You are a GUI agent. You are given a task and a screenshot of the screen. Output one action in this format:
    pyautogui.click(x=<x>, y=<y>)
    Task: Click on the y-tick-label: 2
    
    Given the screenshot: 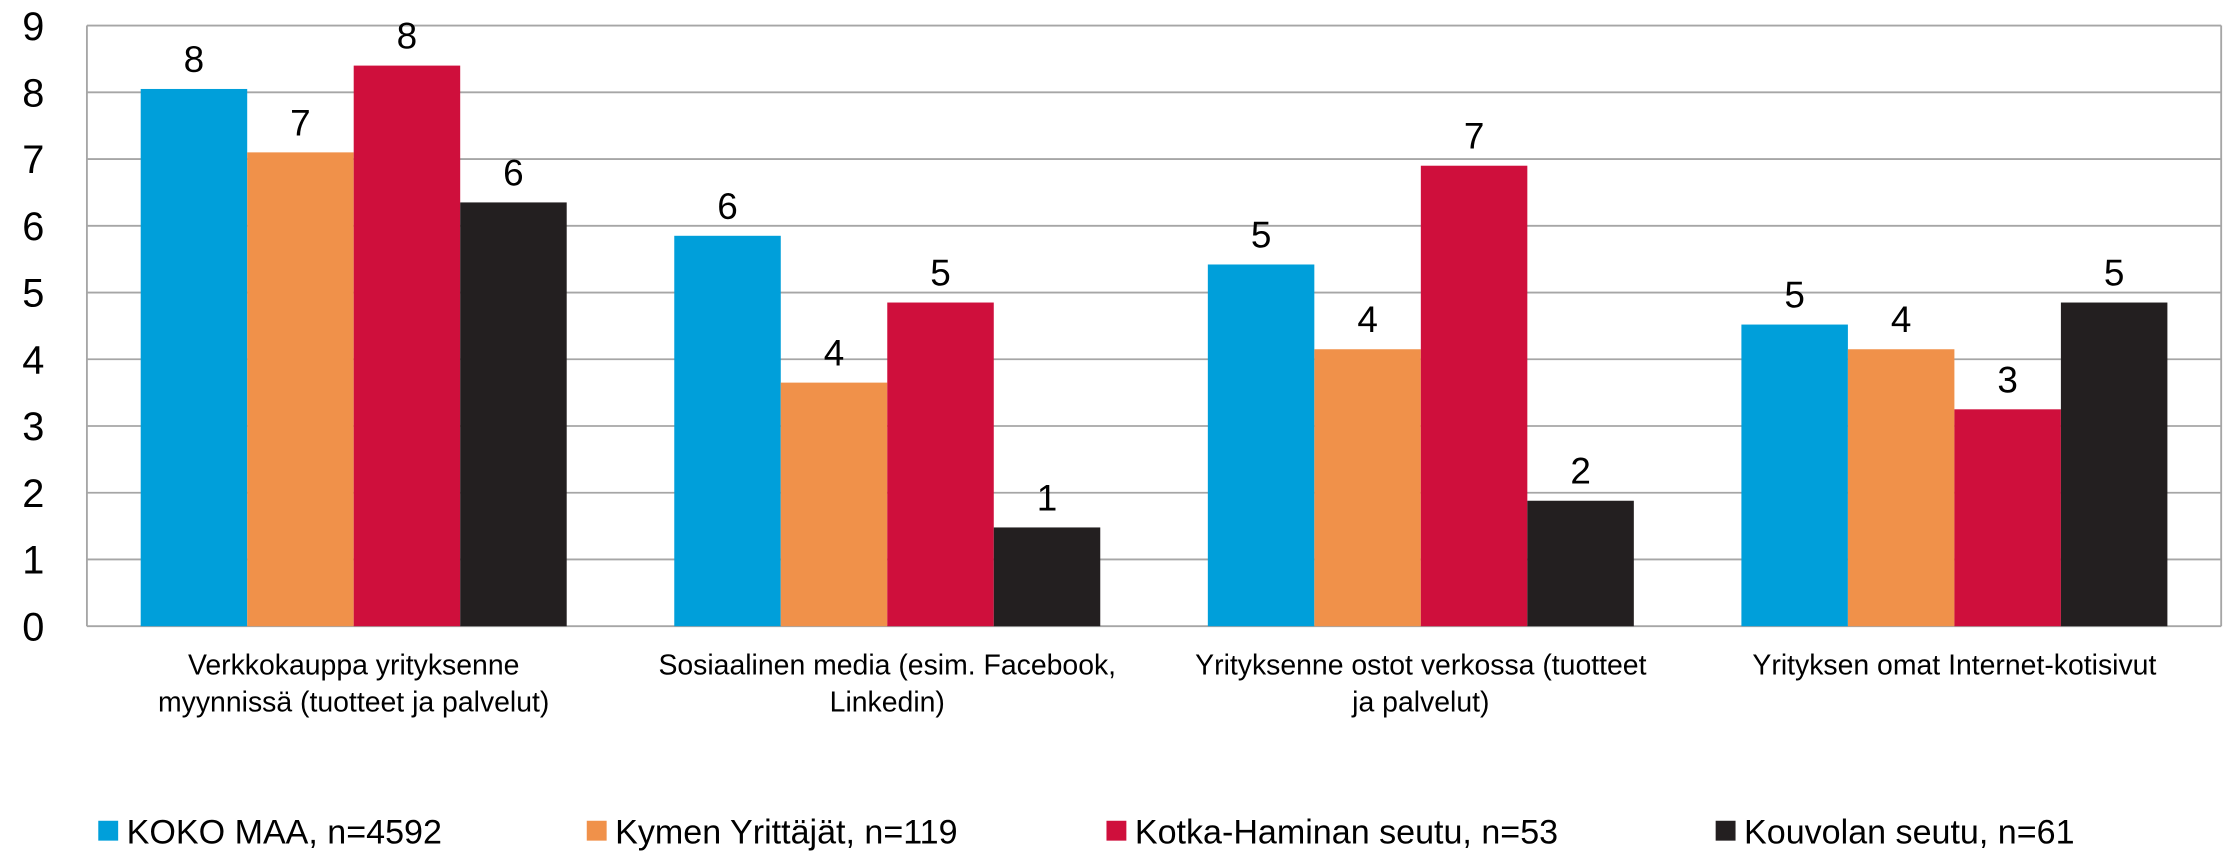 What is the action you would take?
    pyautogui.click(x=33, y=494)
    